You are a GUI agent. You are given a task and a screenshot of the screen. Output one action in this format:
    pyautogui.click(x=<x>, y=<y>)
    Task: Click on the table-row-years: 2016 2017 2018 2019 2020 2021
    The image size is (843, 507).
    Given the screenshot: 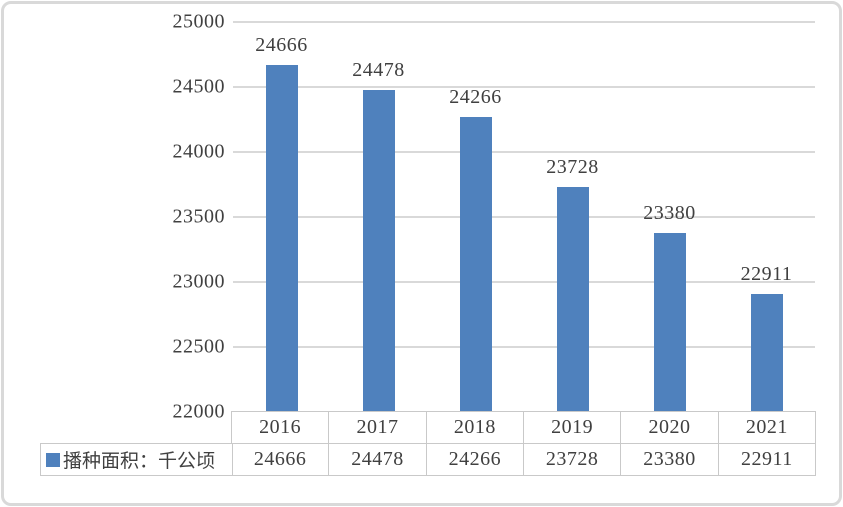 What is the action you would take?
    pyautogui.click(x=523, y=427)
    